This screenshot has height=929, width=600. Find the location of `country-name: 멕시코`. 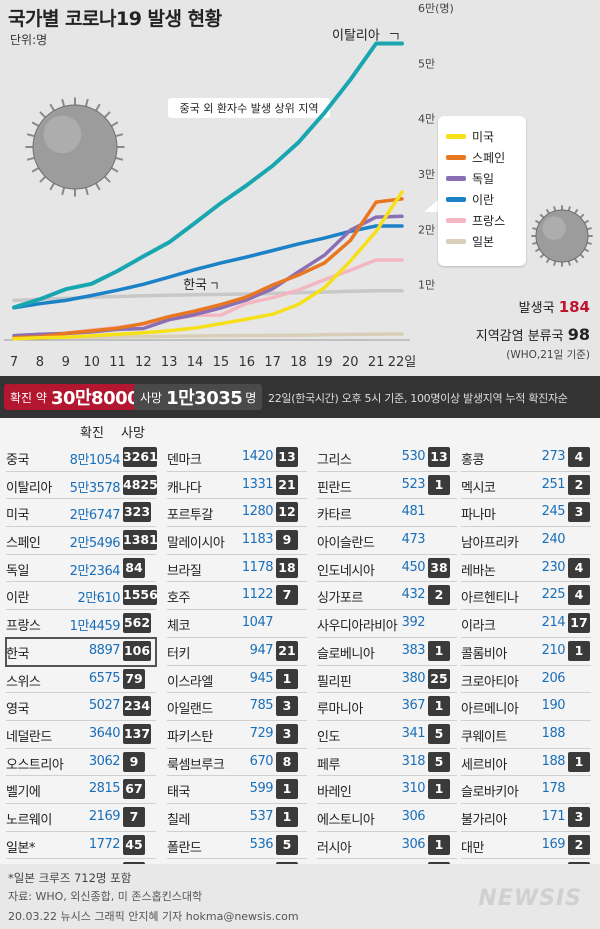

country-name: 멕시코 is located at coordinates (478, 488).